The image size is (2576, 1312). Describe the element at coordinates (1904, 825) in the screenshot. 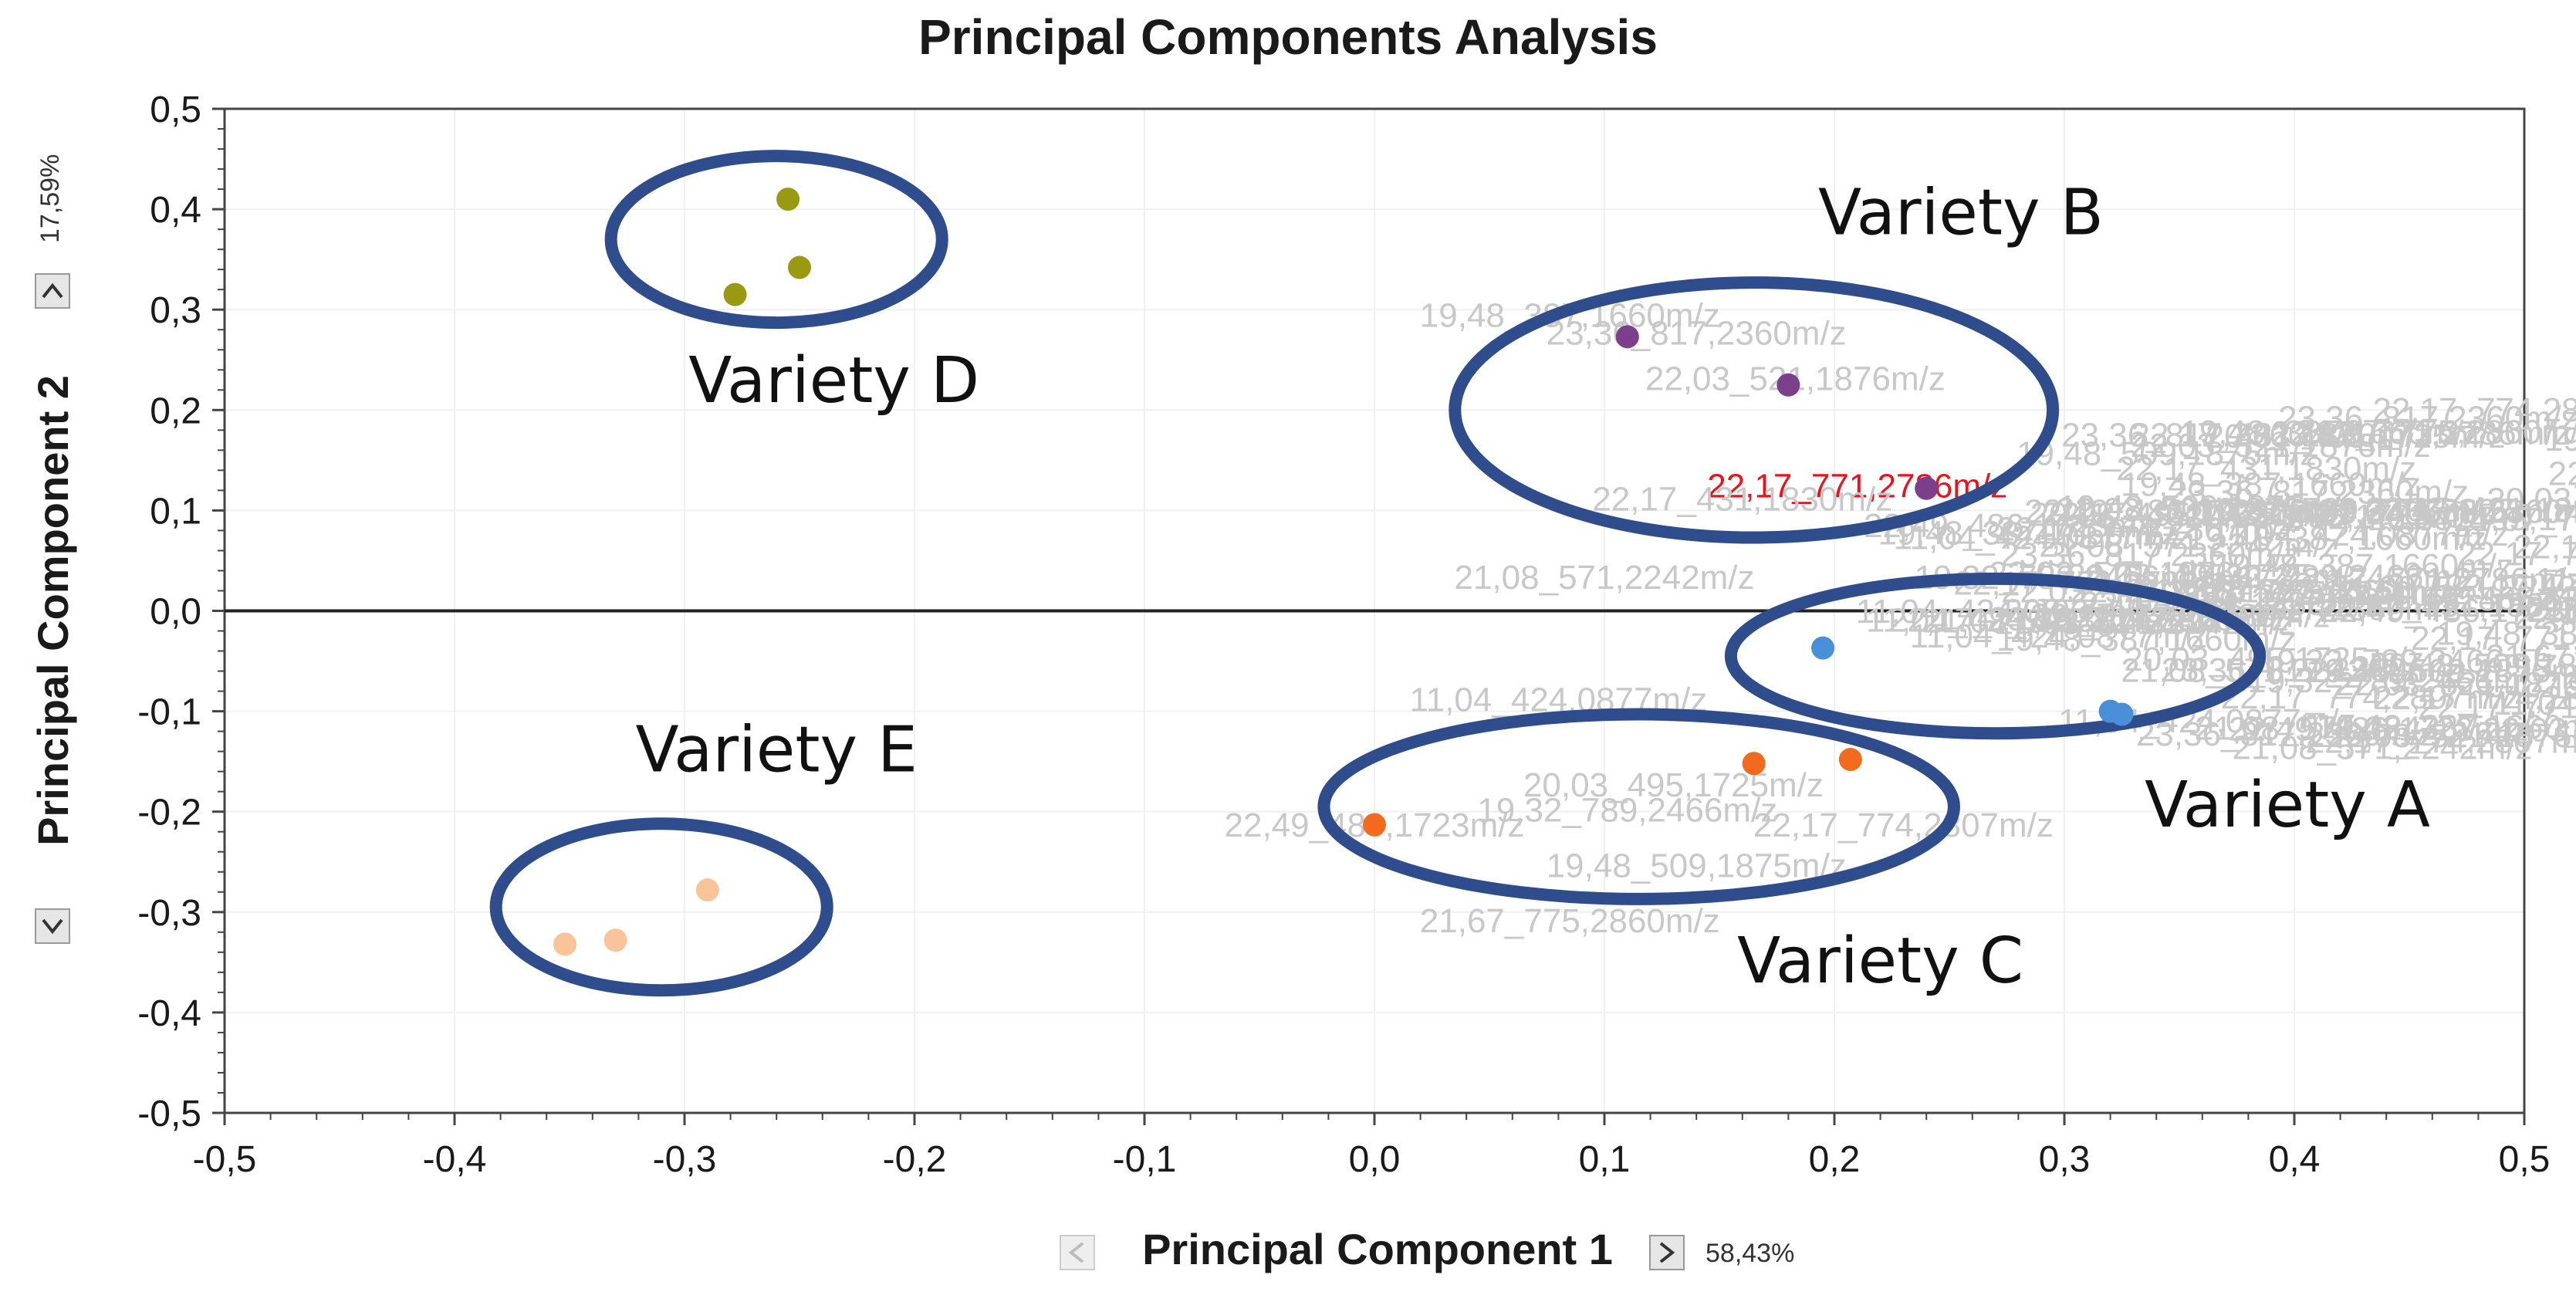

I see `mz-label: 22,17_774,2807m/z` at that location.